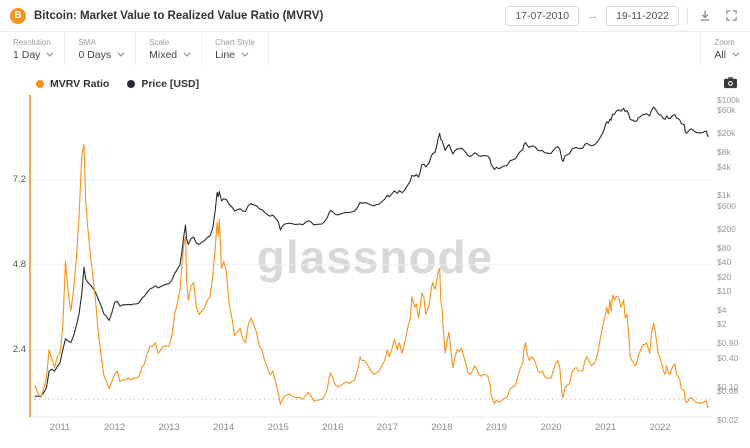 The image size is (750, 448). Describe the element at coordinates (720, 54) in the screenshot. I see `zoom-value: All` at that location.